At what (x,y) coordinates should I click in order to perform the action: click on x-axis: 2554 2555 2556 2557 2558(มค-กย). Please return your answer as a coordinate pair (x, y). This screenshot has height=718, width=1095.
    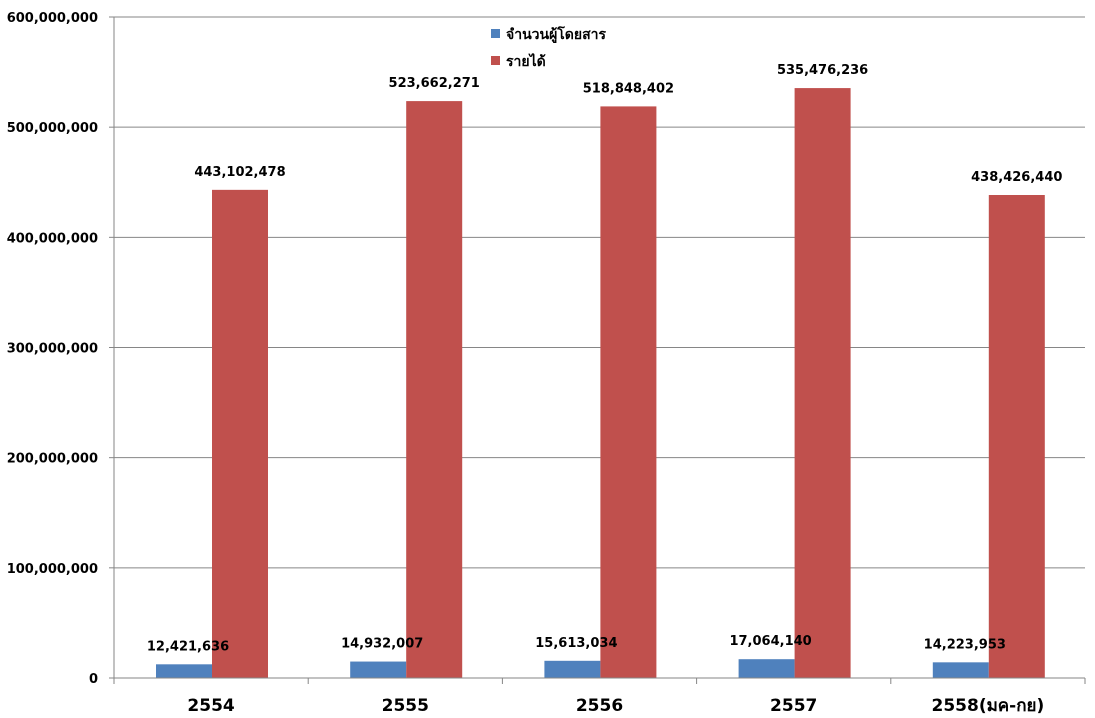
    Looking at the image, I should click on (599, 696).